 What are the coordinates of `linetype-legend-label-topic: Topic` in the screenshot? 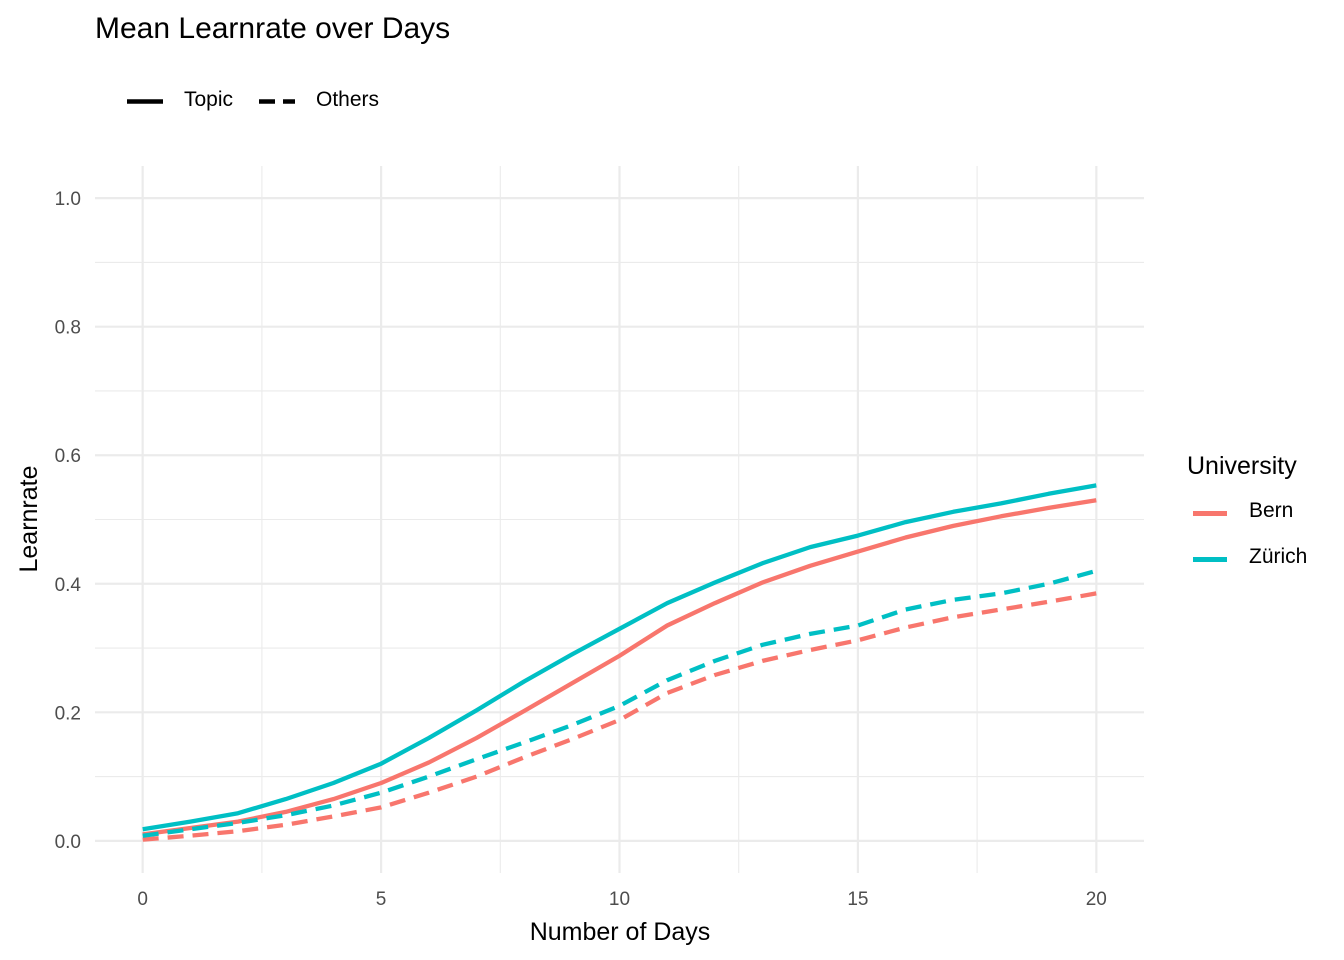 It's located at (209, 99).